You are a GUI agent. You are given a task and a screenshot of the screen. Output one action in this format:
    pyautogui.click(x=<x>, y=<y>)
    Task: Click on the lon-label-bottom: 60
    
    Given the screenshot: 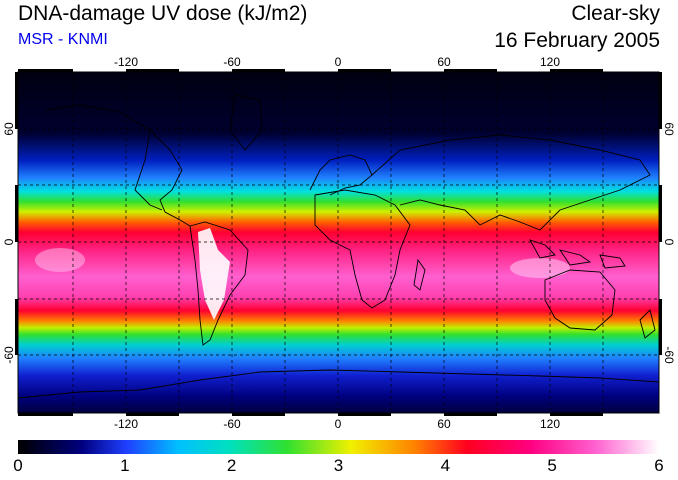 What is the action you would take?
    pyautogui.click(x=444, y=424)
    